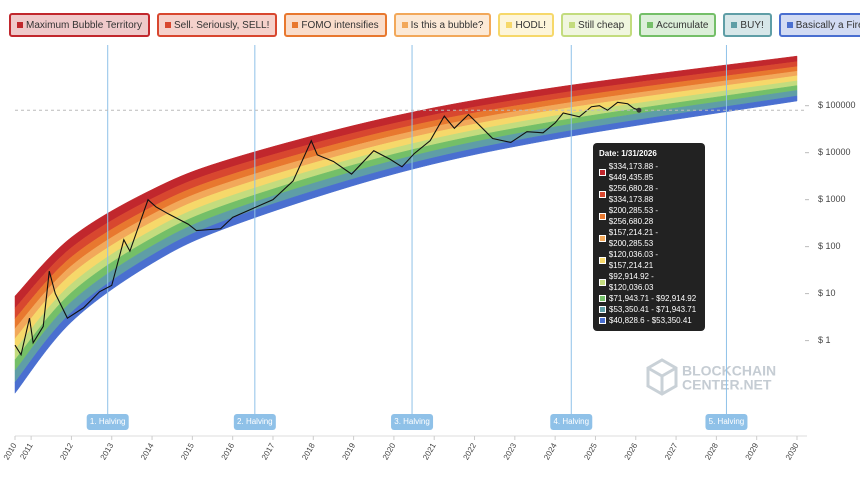 The image size is (860, 478). What do you see at coordinates (340, 25) in the screenshot?
I see `legend-label: FOMO intensifies` at bounding box center [340, 25].